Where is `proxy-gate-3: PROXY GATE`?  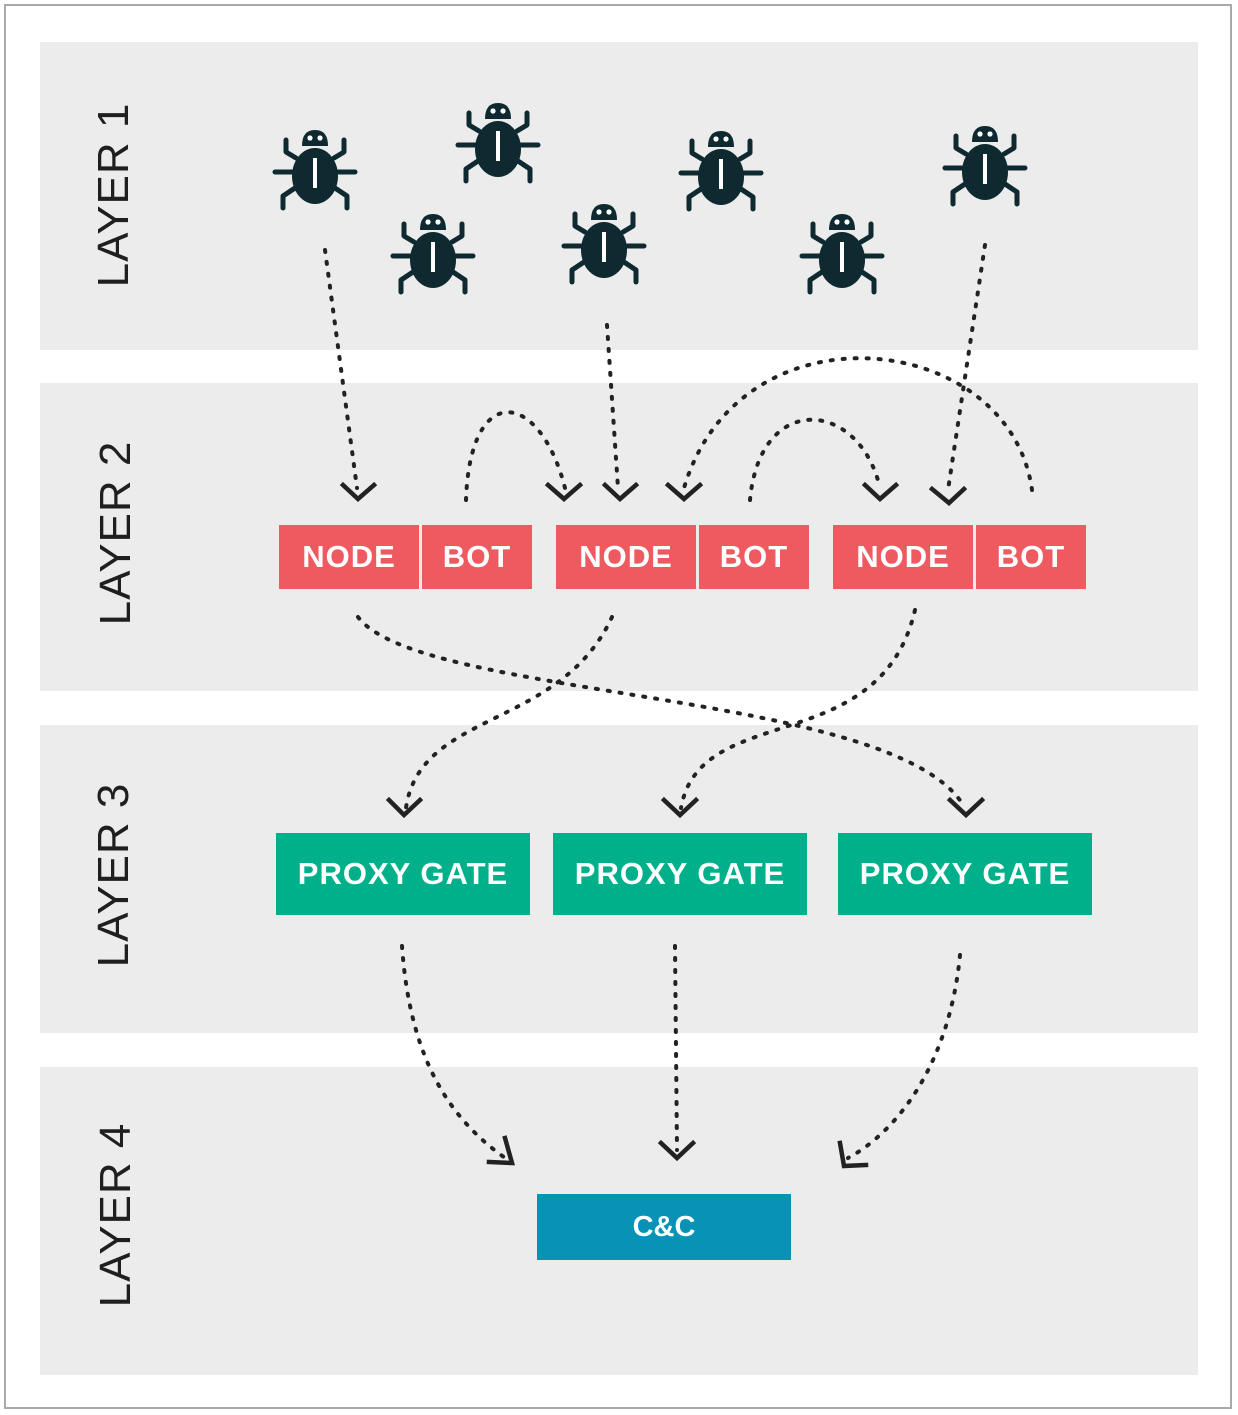 proxy-gate-3: PROXY GATE is located at coordinates (965, 874).